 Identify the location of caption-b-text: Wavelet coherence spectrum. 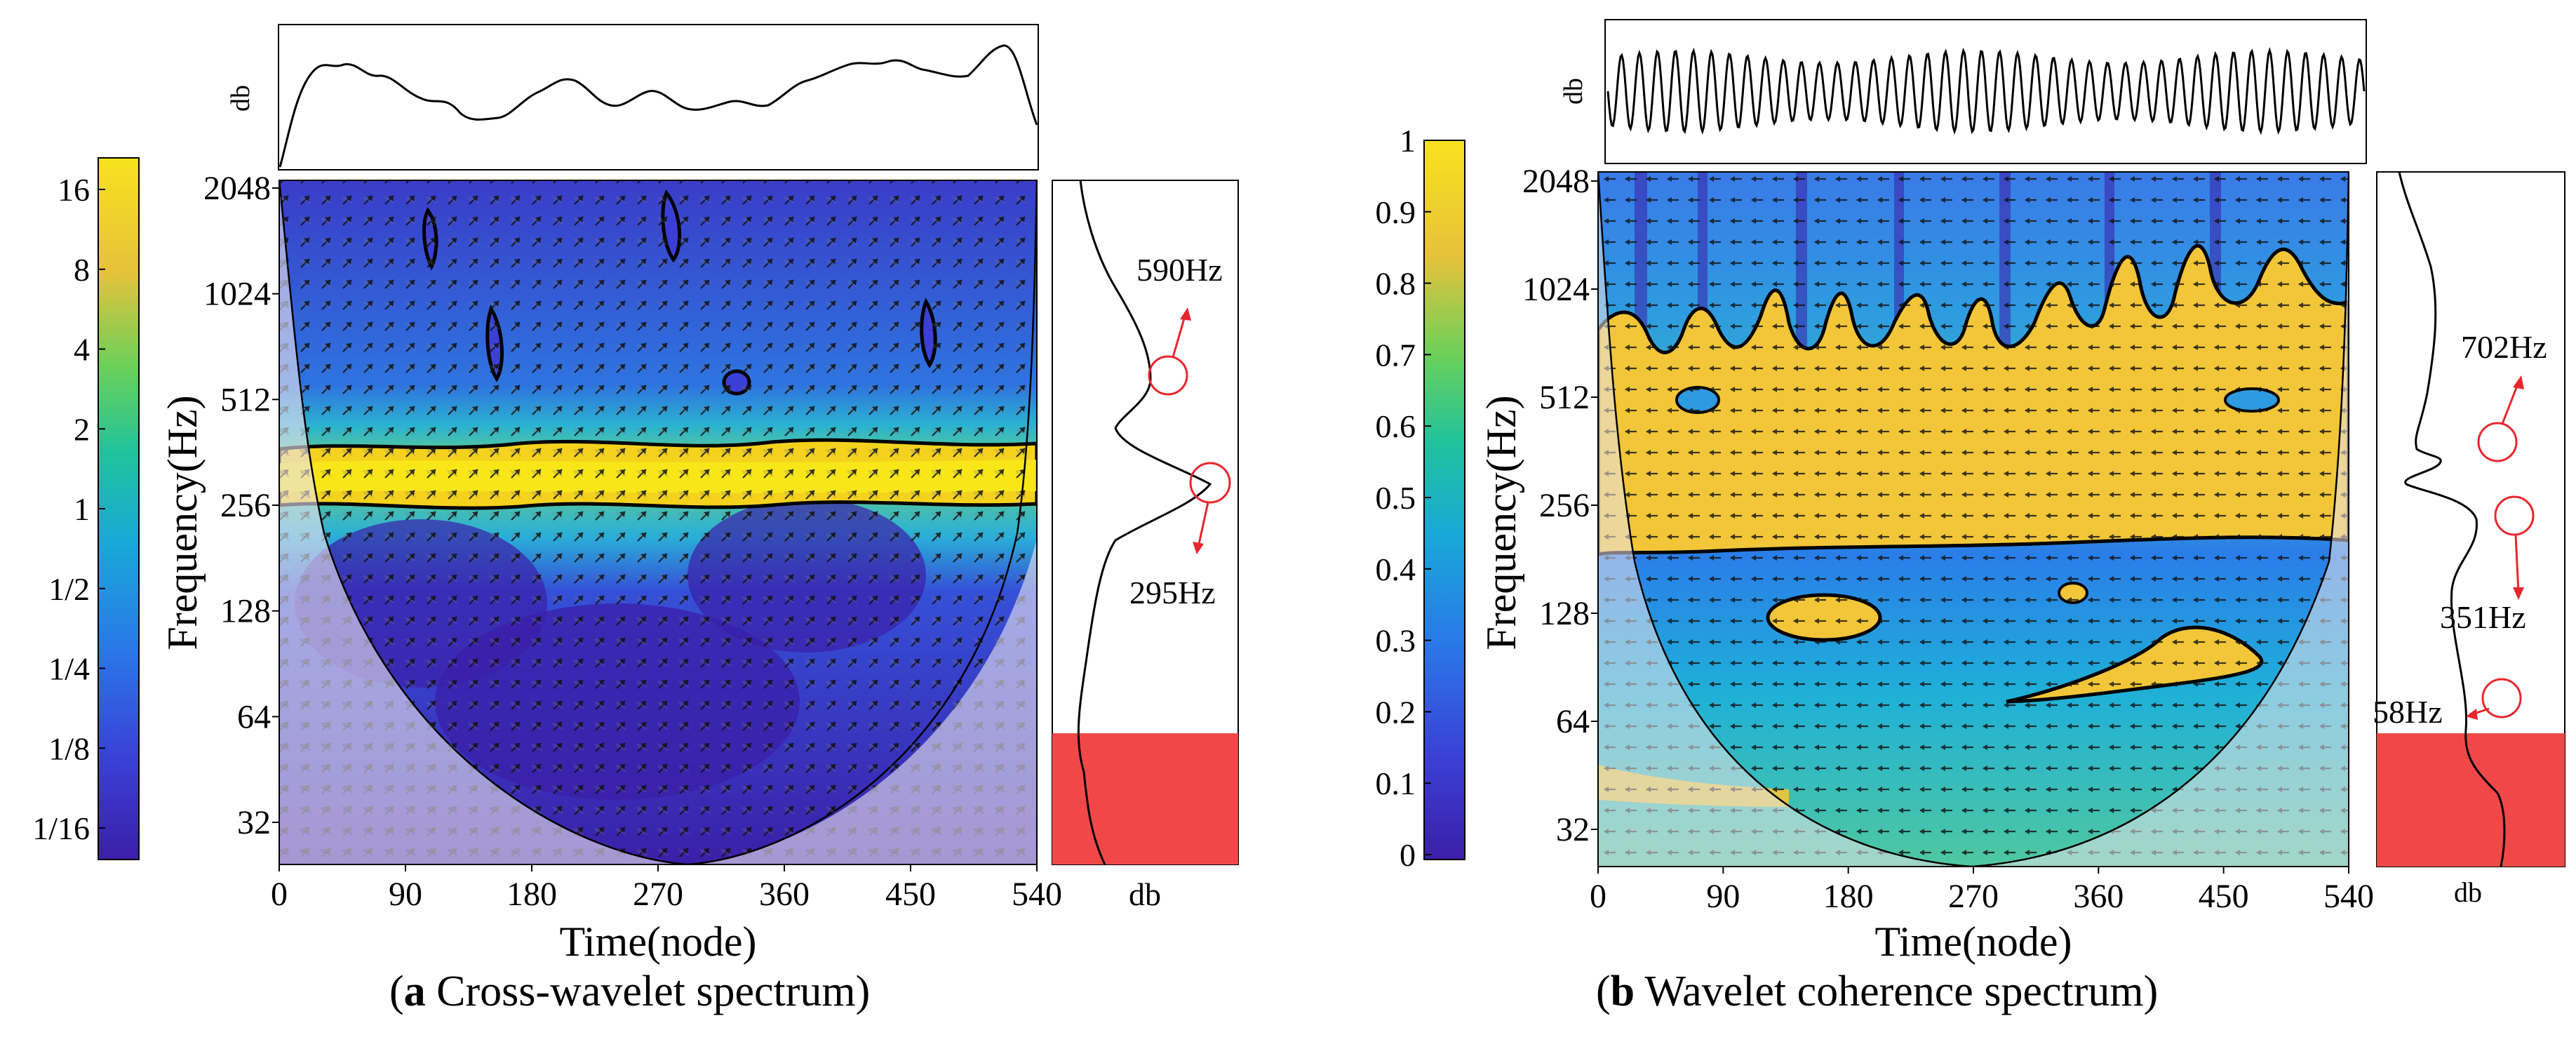
(1889, 991).